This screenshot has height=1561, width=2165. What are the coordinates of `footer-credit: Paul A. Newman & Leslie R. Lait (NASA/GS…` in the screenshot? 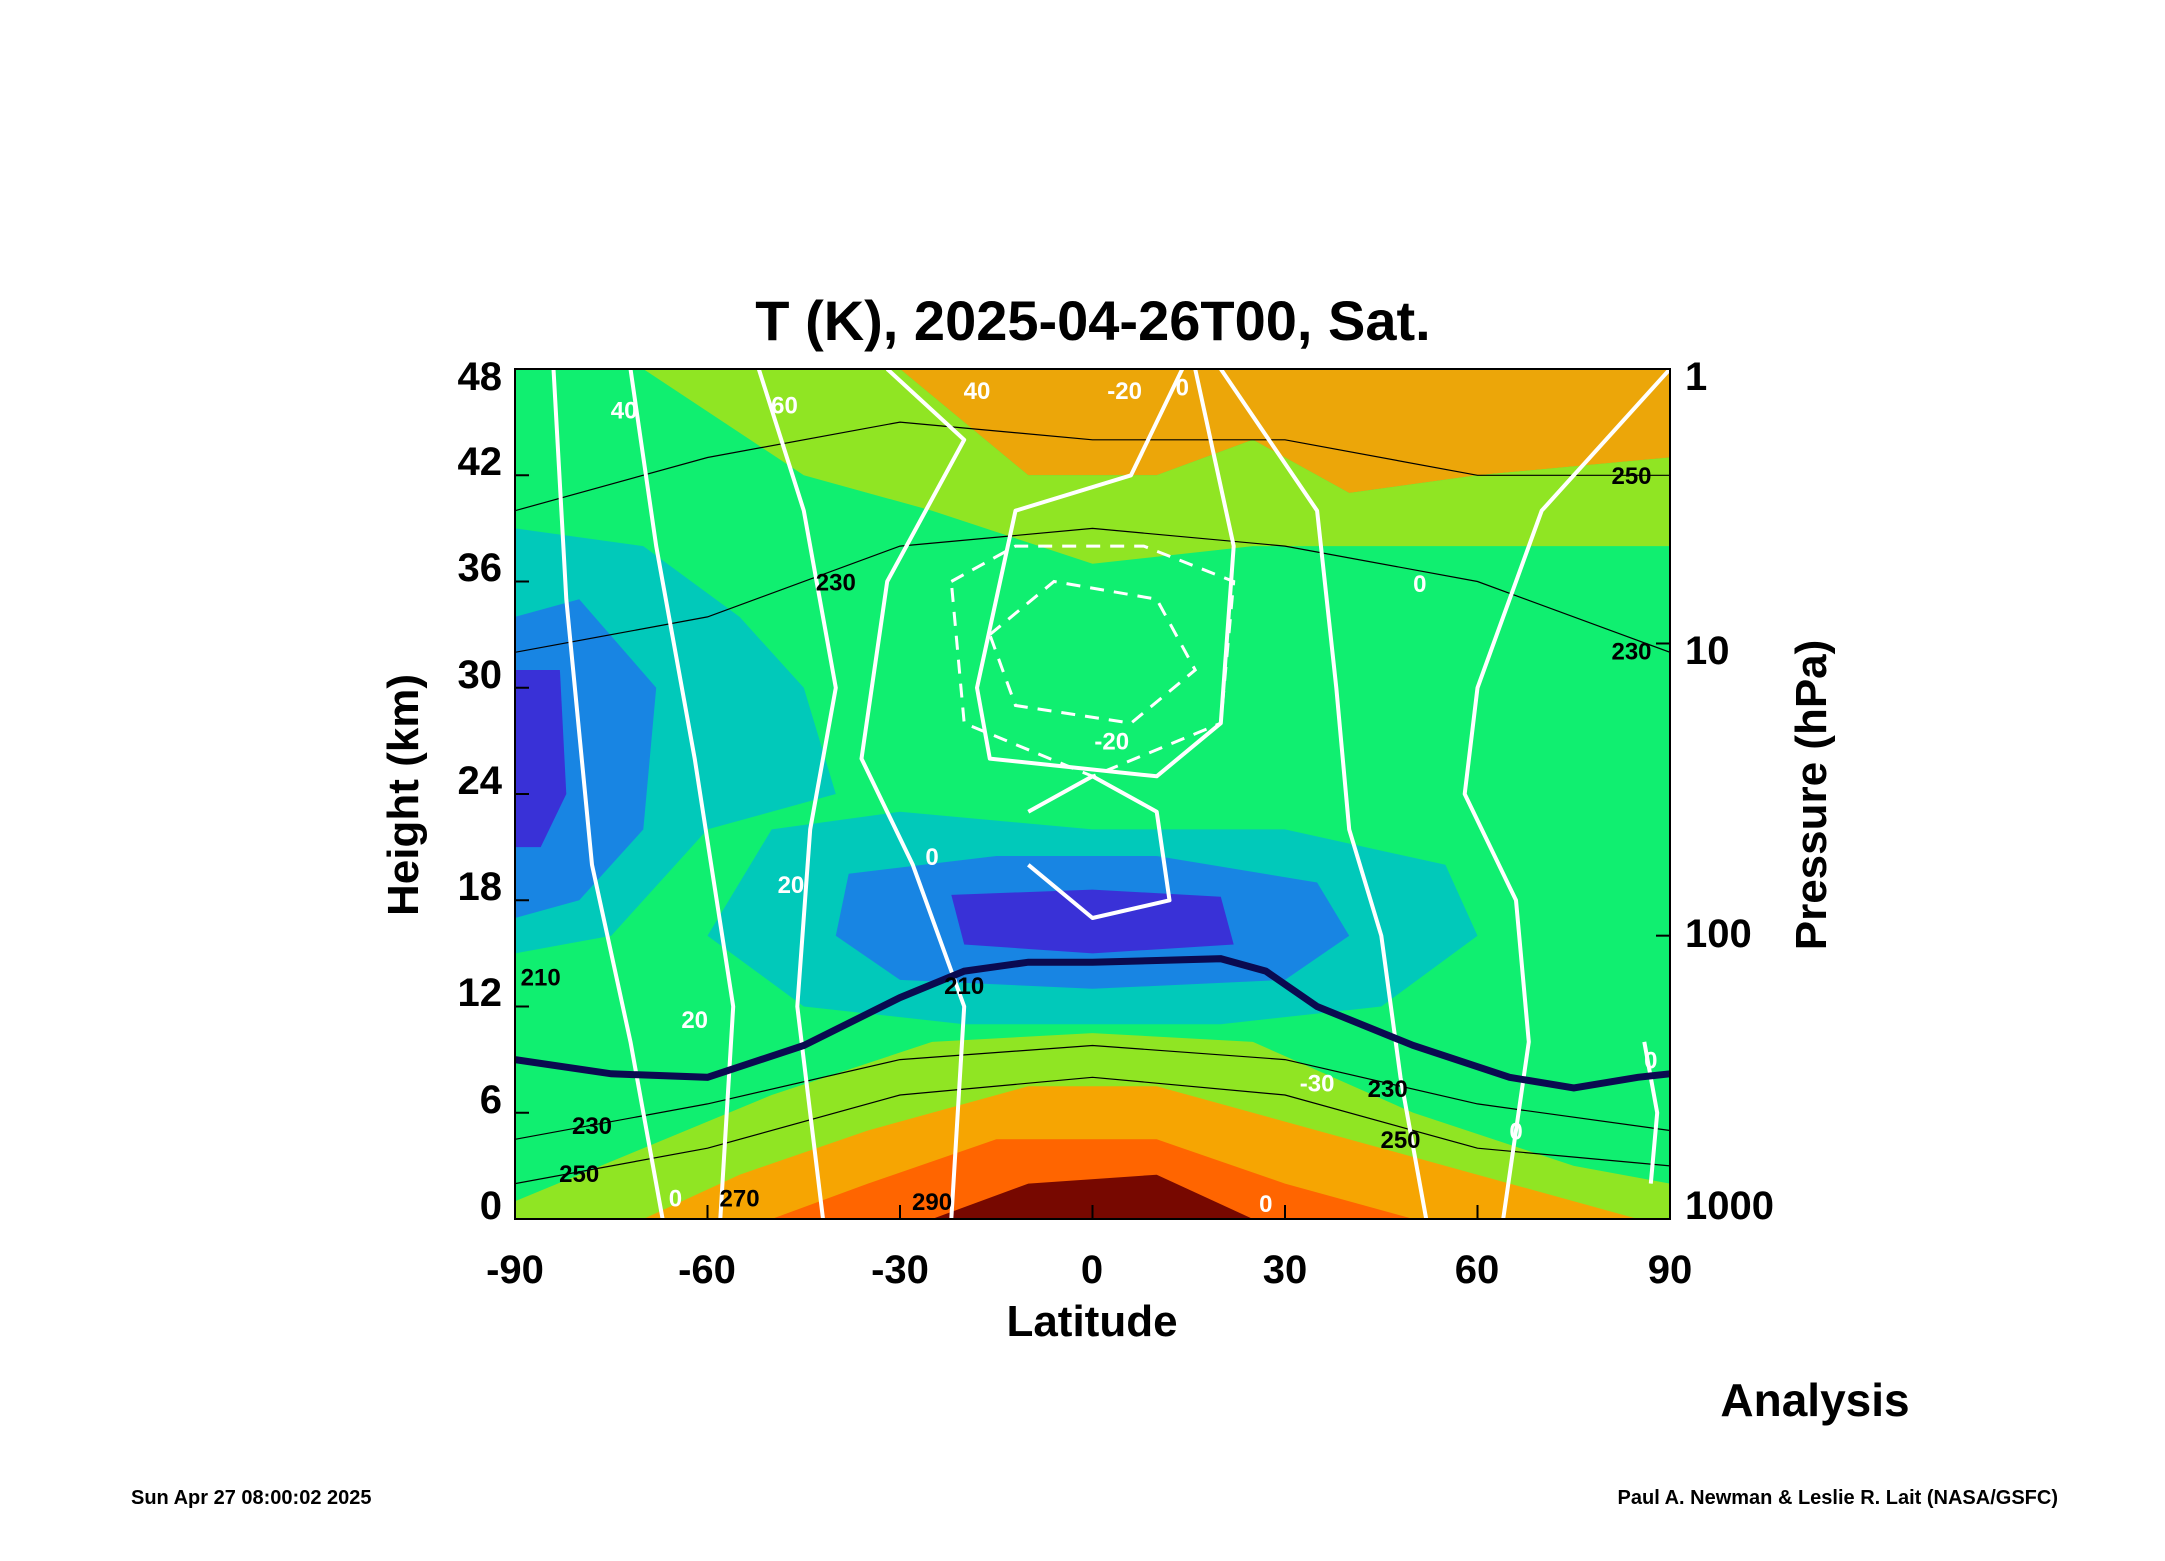 It's located at (1838, 1498).